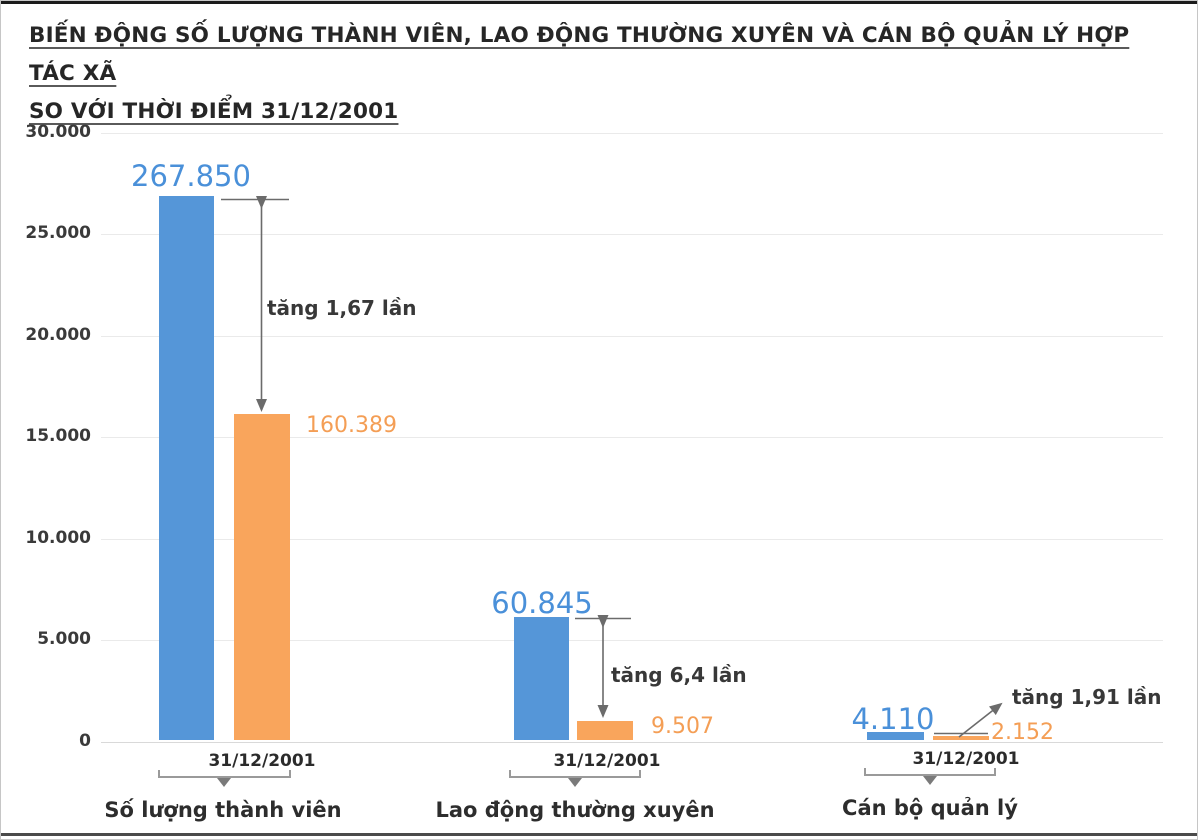 Image resolution: width=1198 pixels, height=840 pixels. Describe the element at coordinates (224, 774) in the screenshot. I see `group-bracket-members` at that location.